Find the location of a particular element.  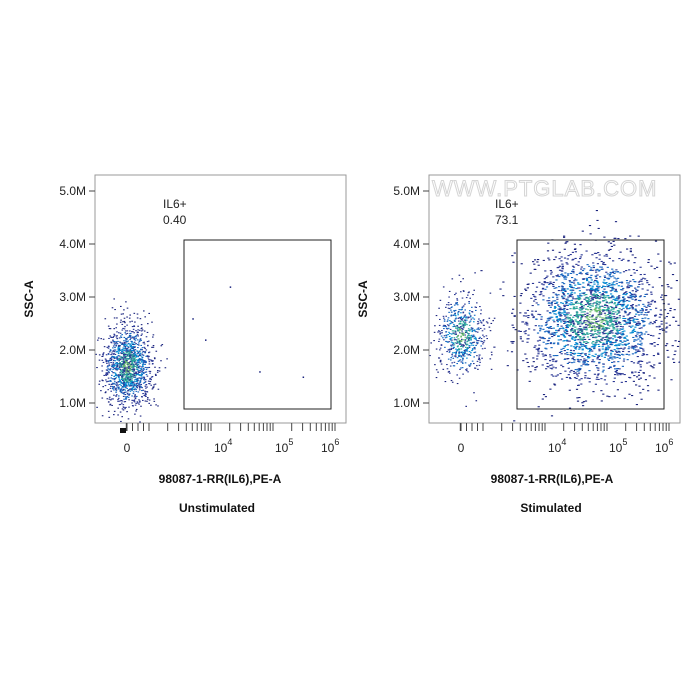

gate-name: IL6+ is located at coordinates (507, 204).